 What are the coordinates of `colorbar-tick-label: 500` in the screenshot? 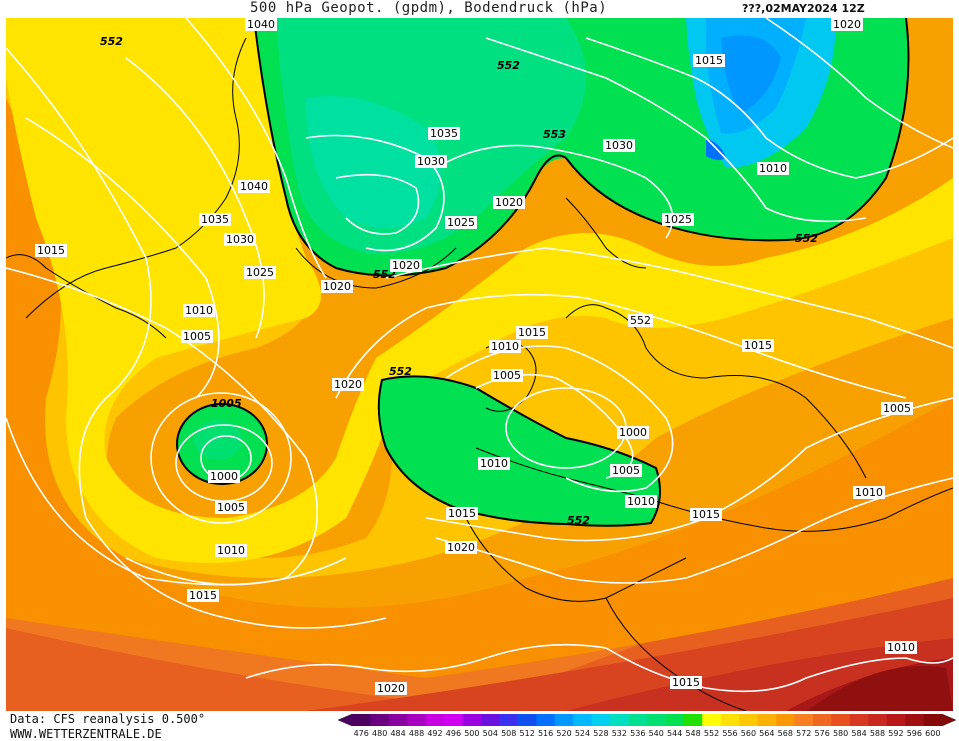 It's located at (472, 733).